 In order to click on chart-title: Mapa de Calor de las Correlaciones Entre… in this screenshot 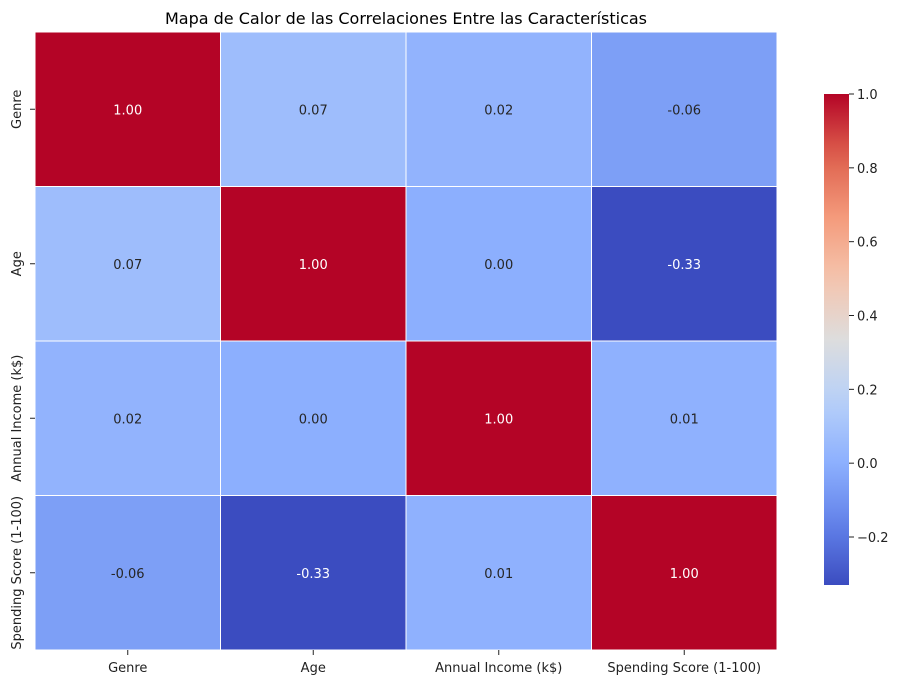, I will do `click(406, 18)`.